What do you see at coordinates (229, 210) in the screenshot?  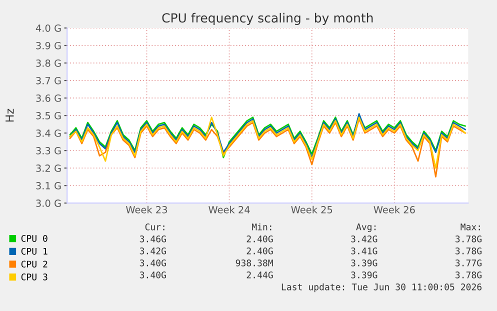 I see `x-tick-label: Week 24` at bounding box center [229, 210].